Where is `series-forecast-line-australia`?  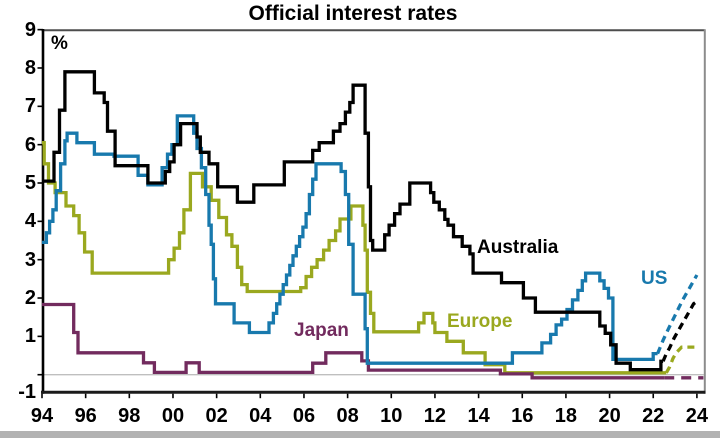
series-forecast-line-australia is located at coordinates (681, 330).